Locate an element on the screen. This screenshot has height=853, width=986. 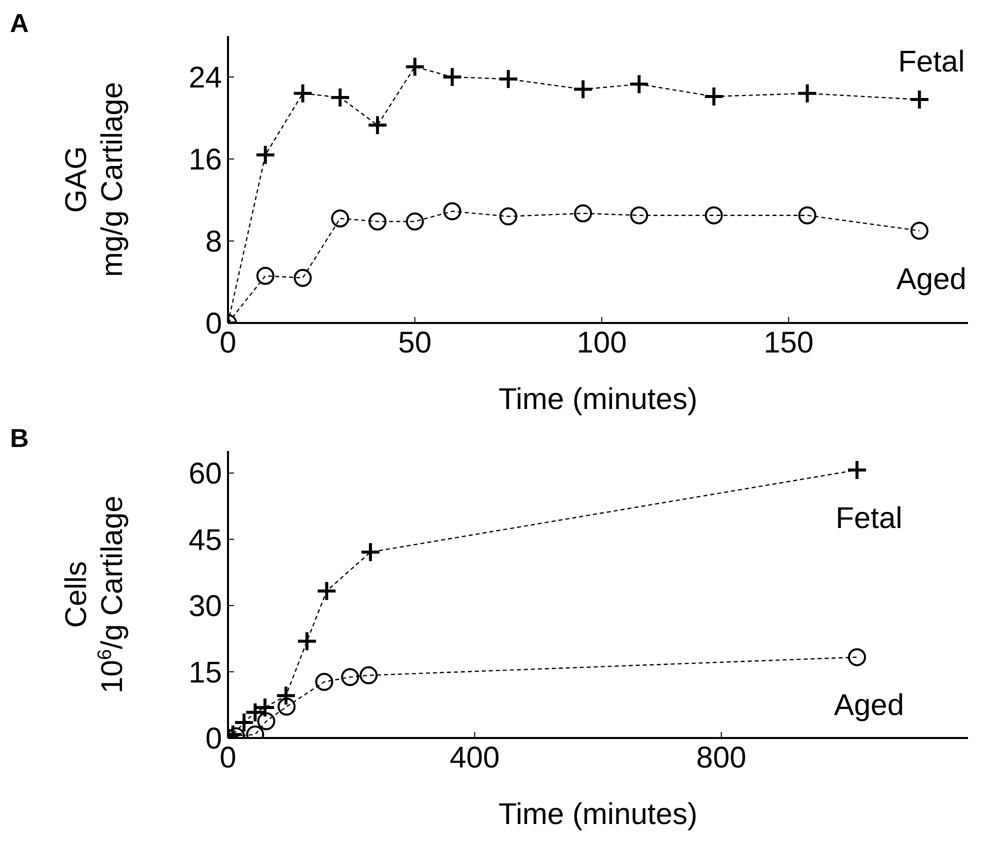
y-tick-label: 15 is located at coordinates (205, 673).